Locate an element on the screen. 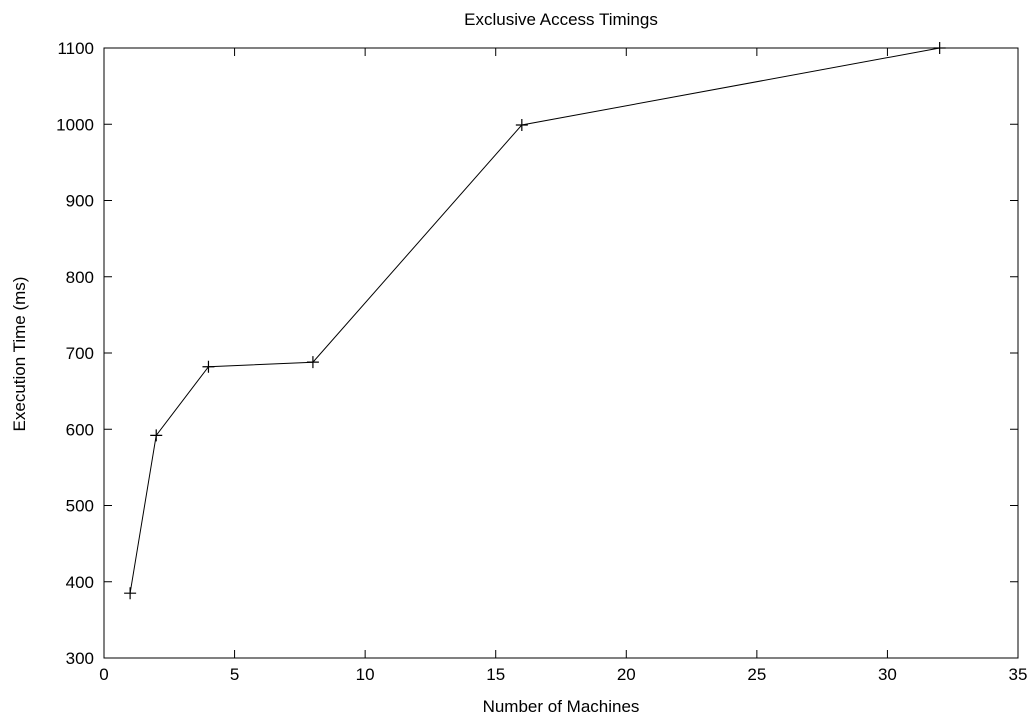 The height and width of the screenshot is (719, 1029). x-tick-label: 5 is located at coordinates (234, 674).